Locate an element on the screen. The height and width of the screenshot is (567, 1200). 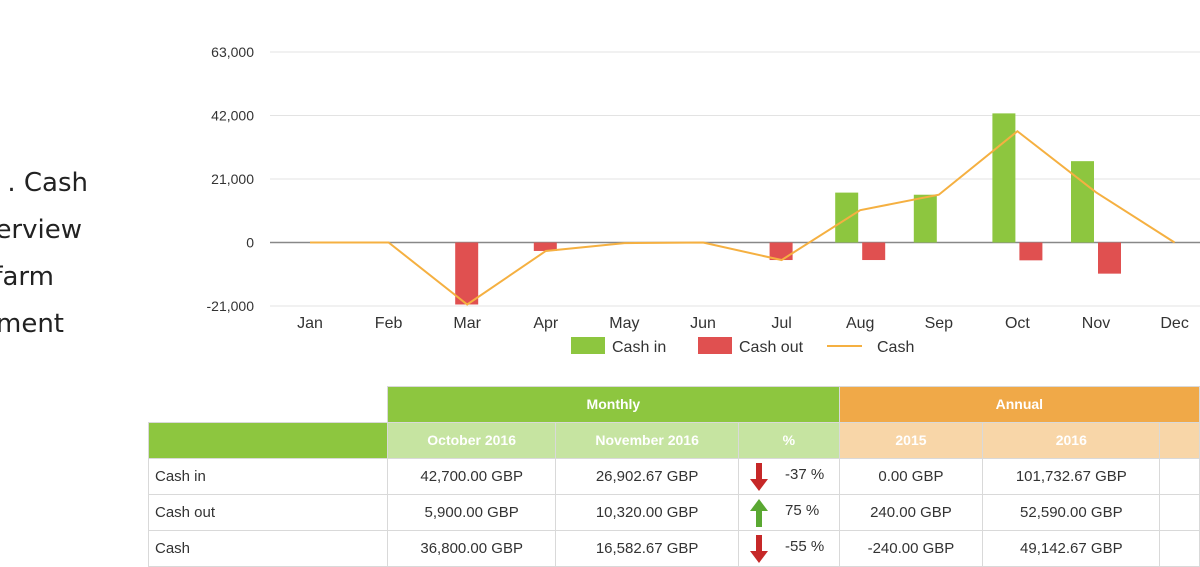
caption-line-1: . Cash is located at coordinates (47, 183).